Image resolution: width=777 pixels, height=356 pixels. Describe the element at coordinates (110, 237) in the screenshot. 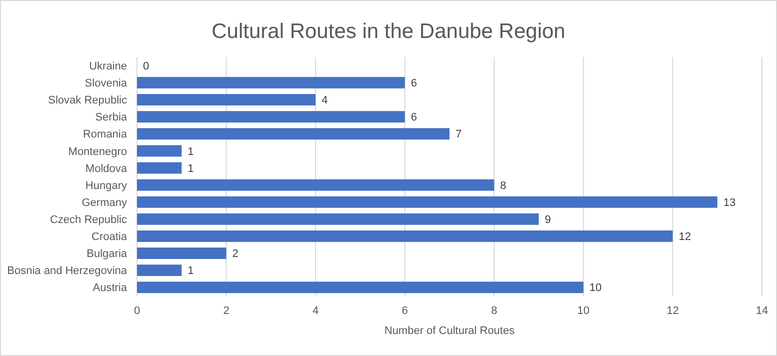

I see `y-tick-label: Croatia` at that location.